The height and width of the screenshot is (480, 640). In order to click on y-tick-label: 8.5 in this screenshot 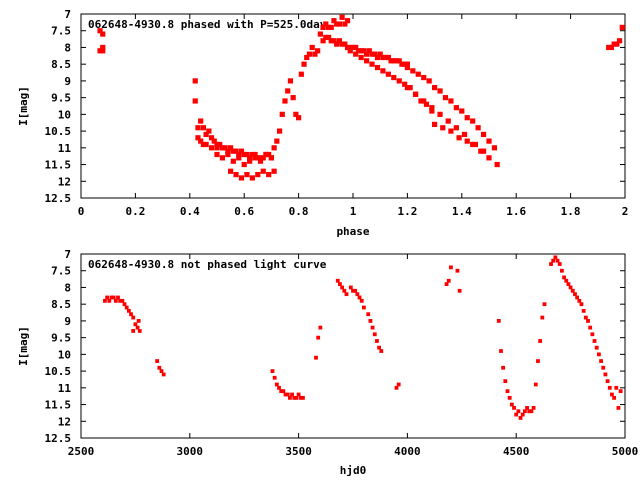, I will do `click(61, 304)`.